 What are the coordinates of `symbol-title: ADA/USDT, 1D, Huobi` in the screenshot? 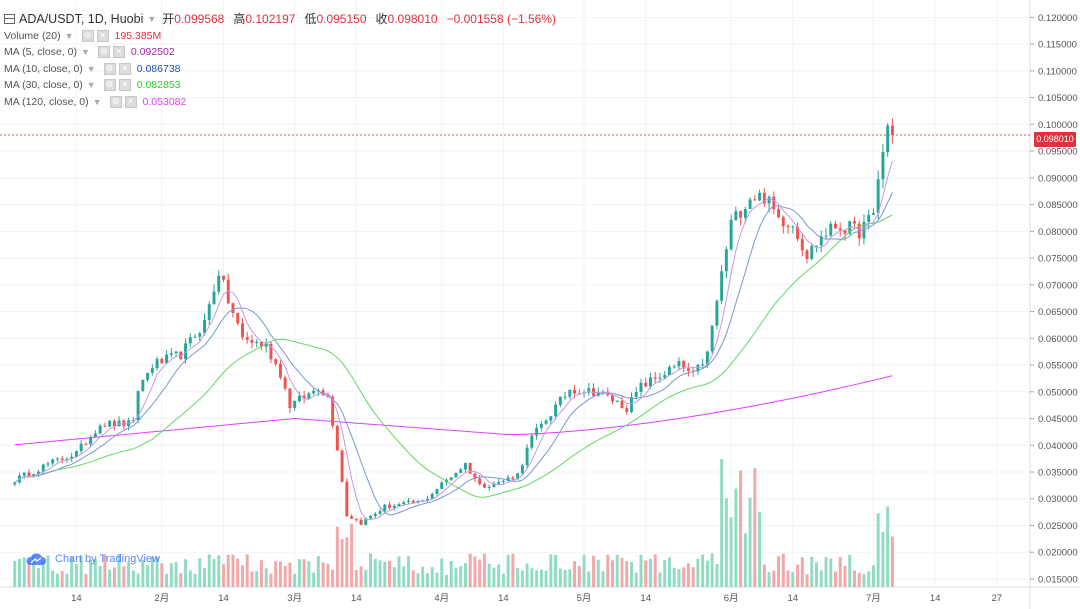 It's located at (81, 19).